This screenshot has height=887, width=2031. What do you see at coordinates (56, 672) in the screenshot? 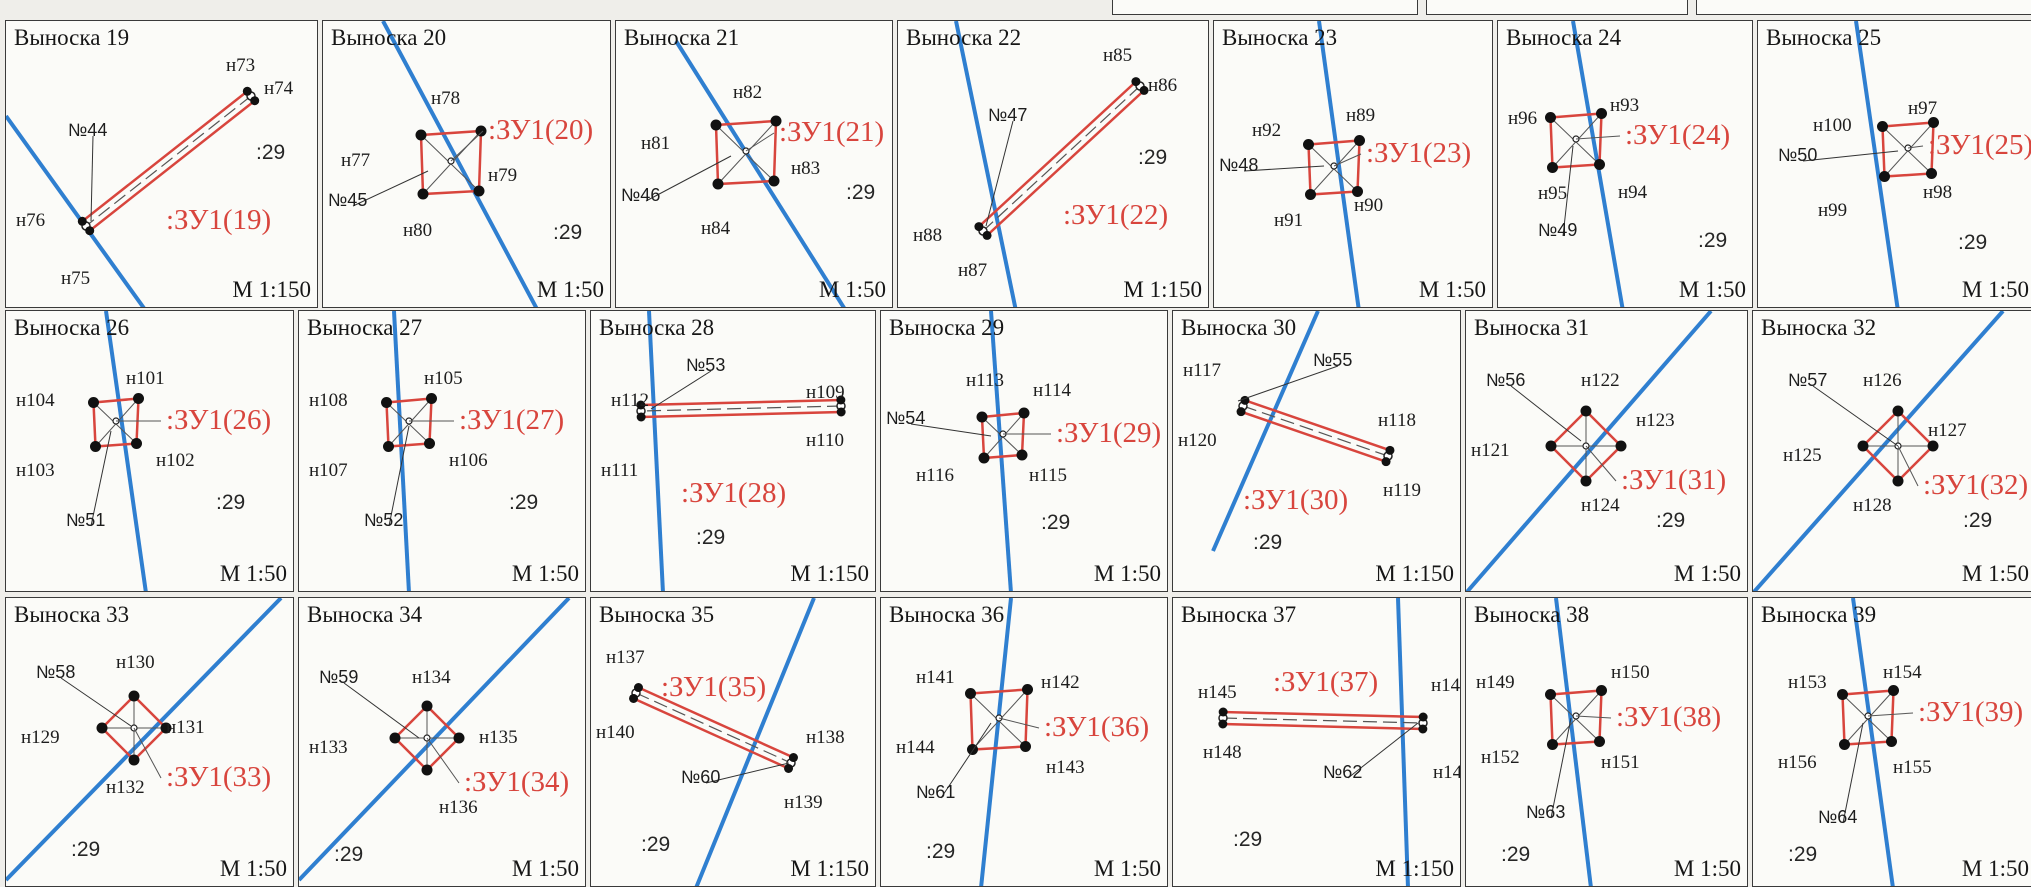
I see `station-number: №58` at bounding box center [56, 672].